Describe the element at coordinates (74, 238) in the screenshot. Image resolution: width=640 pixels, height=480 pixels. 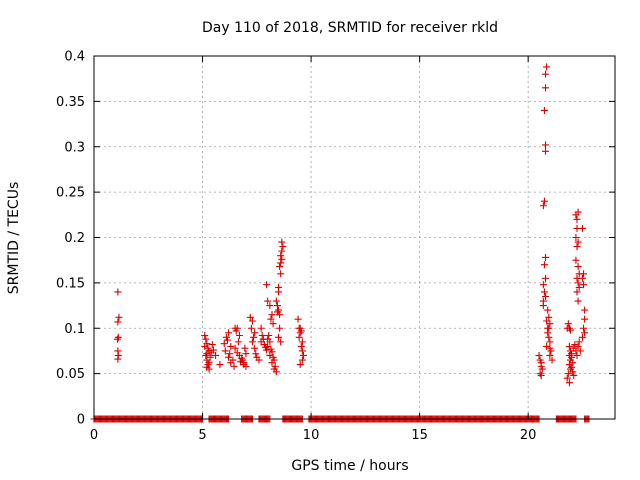
I see `y-tick-label: 0.2` at that location.